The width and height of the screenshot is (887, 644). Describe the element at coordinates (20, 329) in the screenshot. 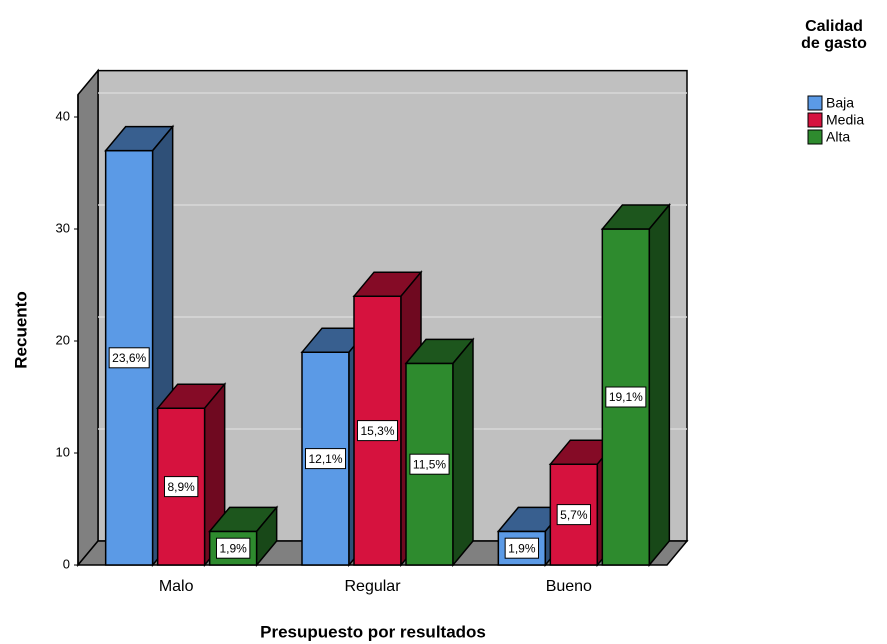

I see `y-axis-label: Recuento` at that location.